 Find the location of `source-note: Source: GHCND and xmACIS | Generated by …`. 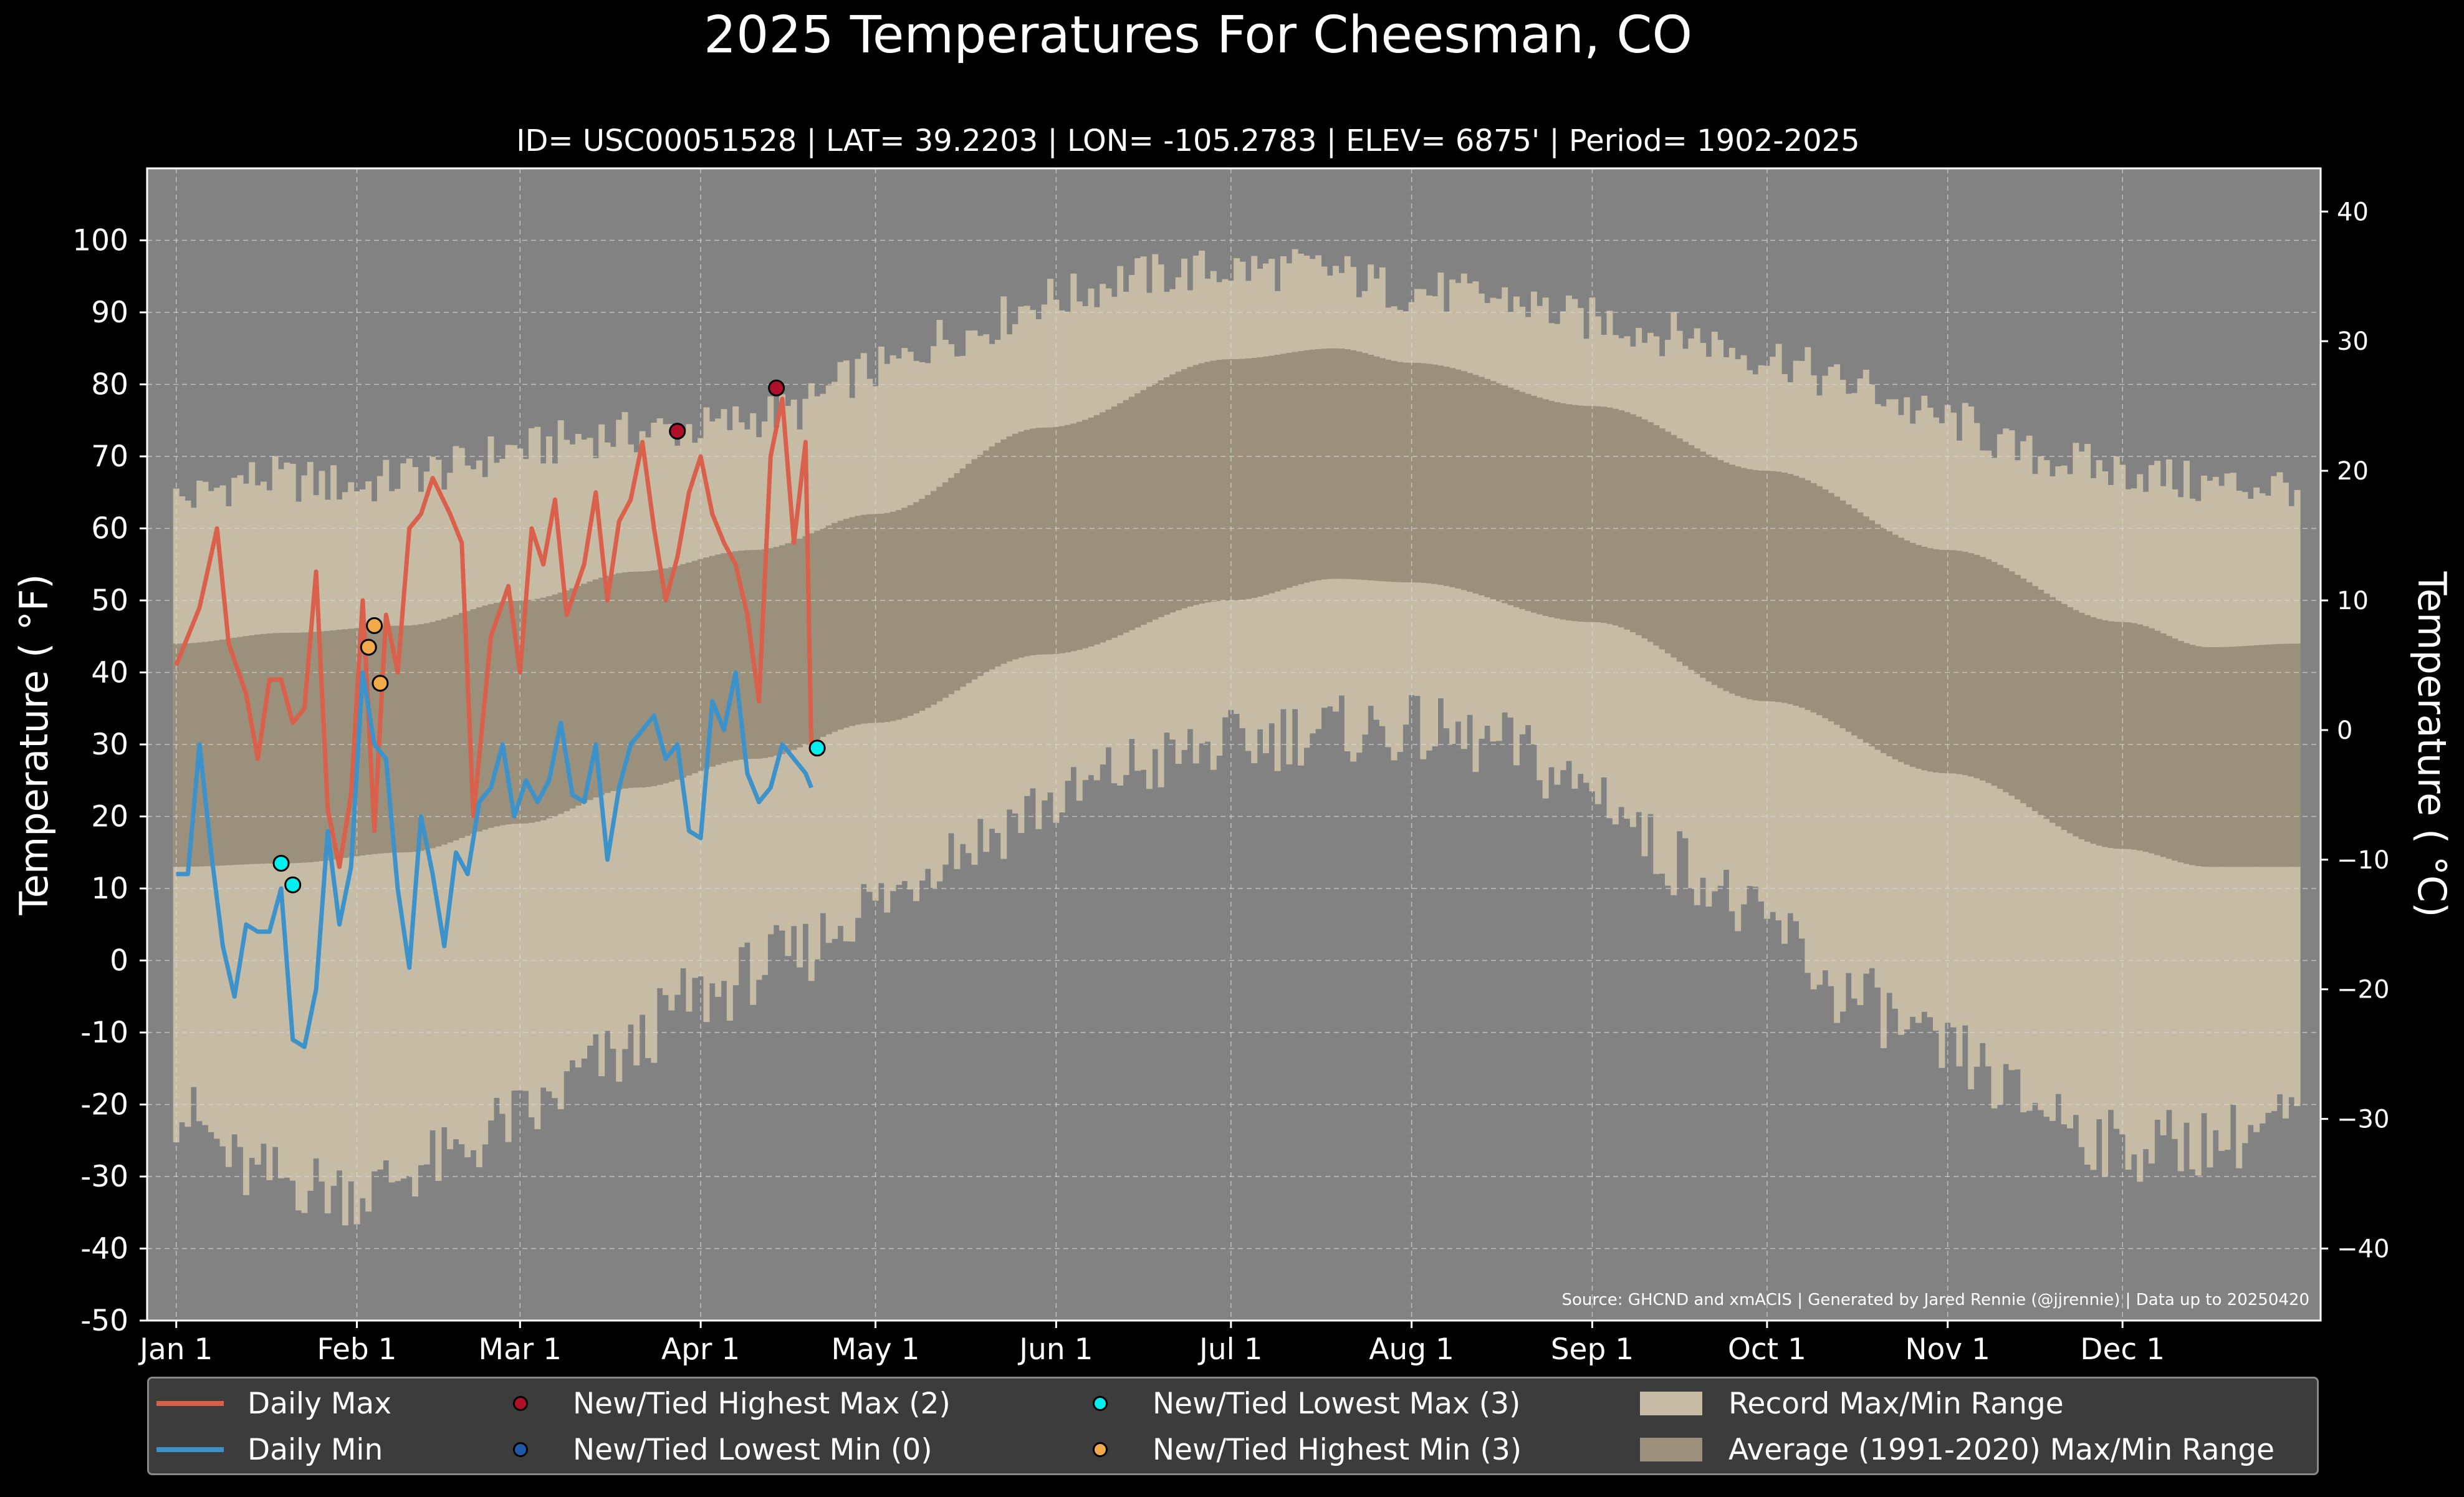

source-note: Source: GHCND and xmACIS | Generated by … is located at coordinates (1935, 1300).